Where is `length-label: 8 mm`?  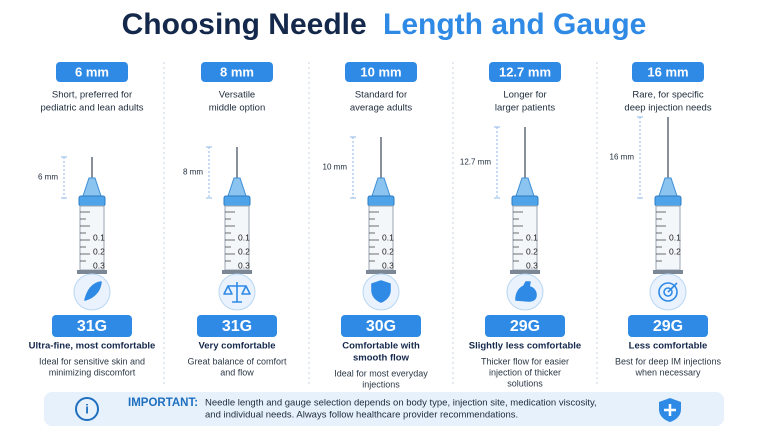 length-label: 8 mm is located at coordinates (237, 71).